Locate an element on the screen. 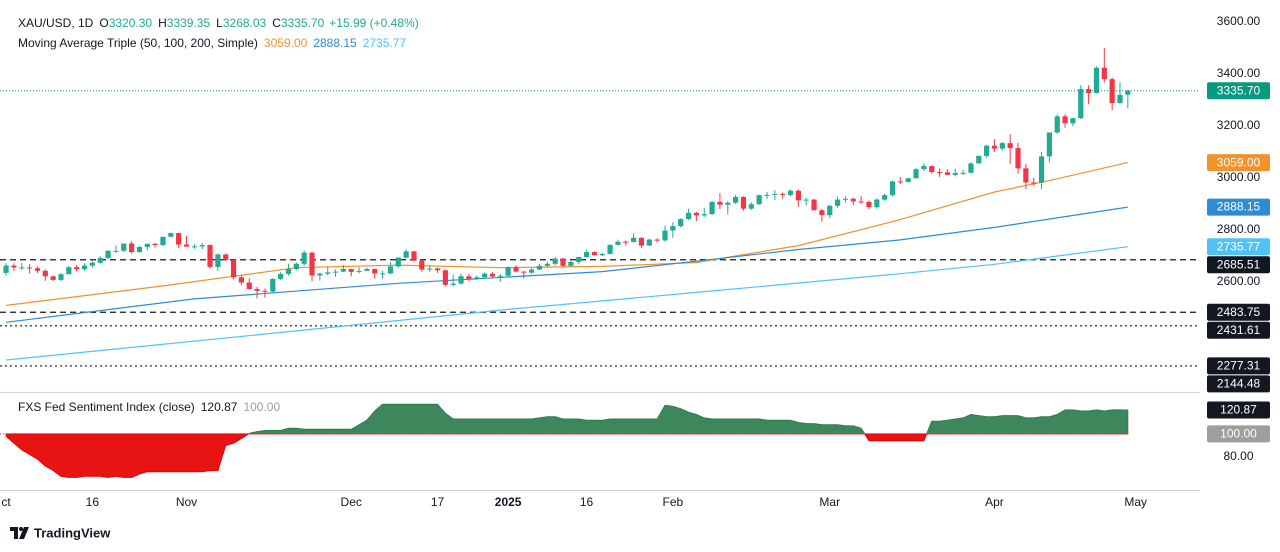 The width and height of the screenshot is (1280, 552). x-tick-label: Apr is located at coordinates (994, 502).